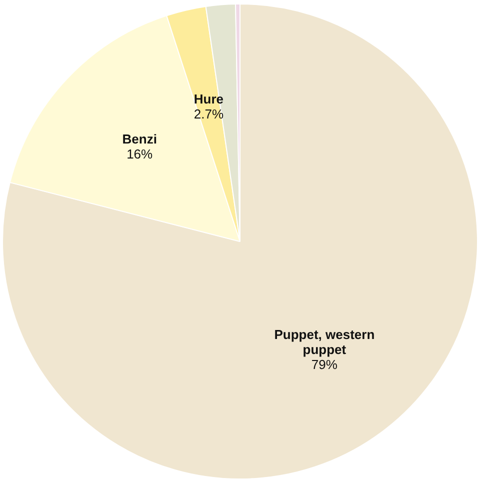 This screenshot has width=480, height=483. What do you see at coordinates (209, 98) in the screenshot?
I see `slice-label: Hure` at bounding box center [209, 98].